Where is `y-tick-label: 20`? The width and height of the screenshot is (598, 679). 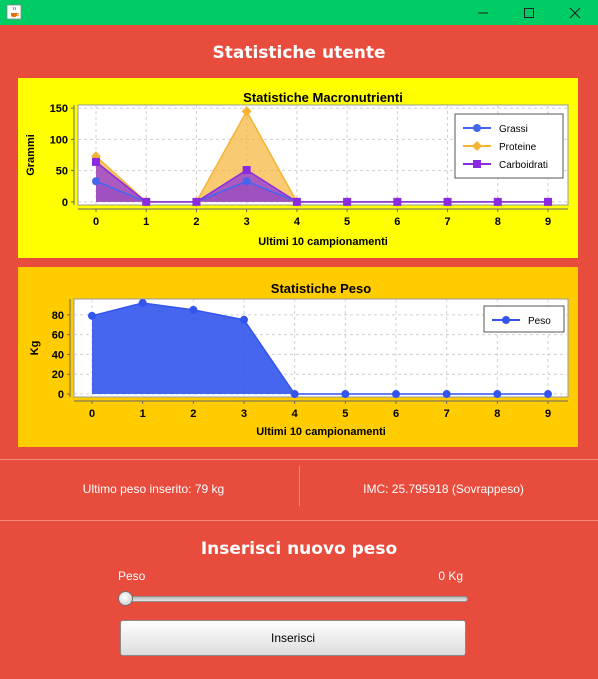
y-tick-label: 20 is located at coordinates (58, 375).